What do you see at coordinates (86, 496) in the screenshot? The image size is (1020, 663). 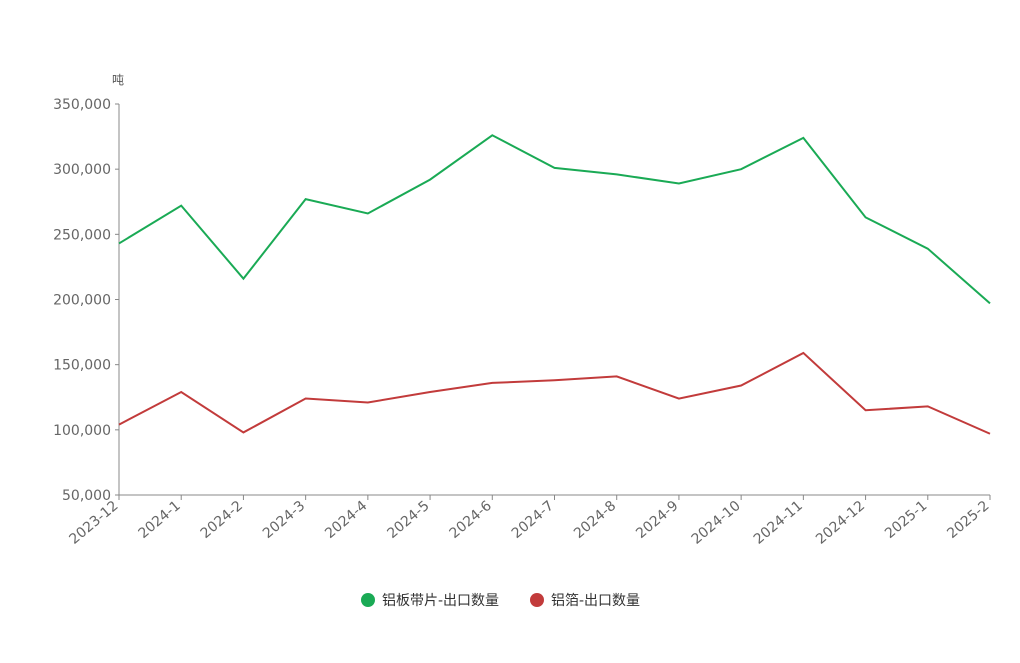 I see `y-tick-label: 50,000` at bounding box center [86, 496].